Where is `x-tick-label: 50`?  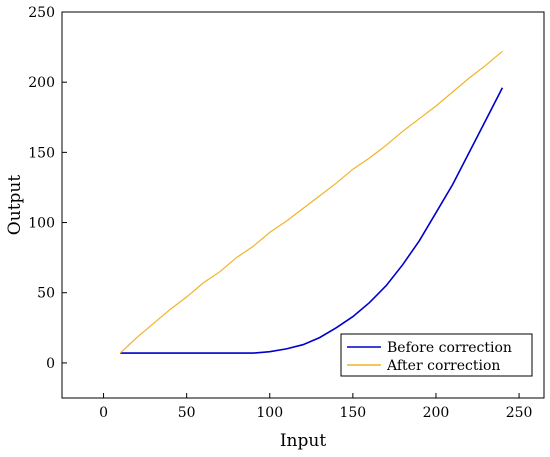
x-tick-label: 50 is located at coordinates (187, 413).